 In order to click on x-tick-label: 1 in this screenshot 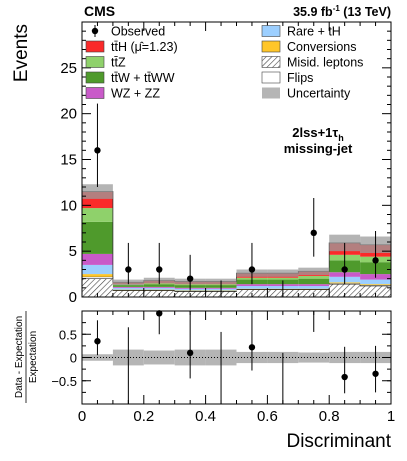, I will do `click(391, 416)`.